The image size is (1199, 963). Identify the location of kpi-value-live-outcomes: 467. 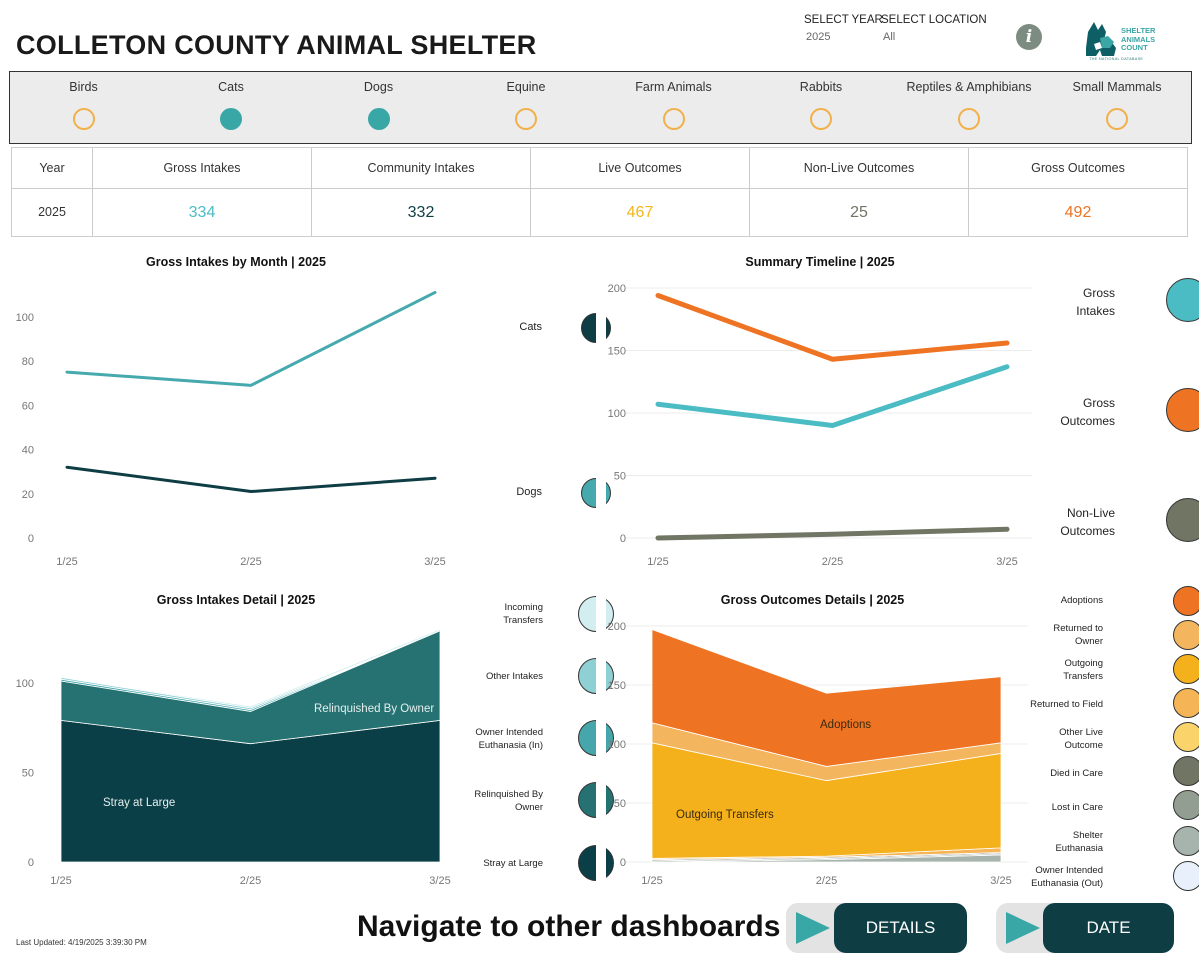
(640, 212).